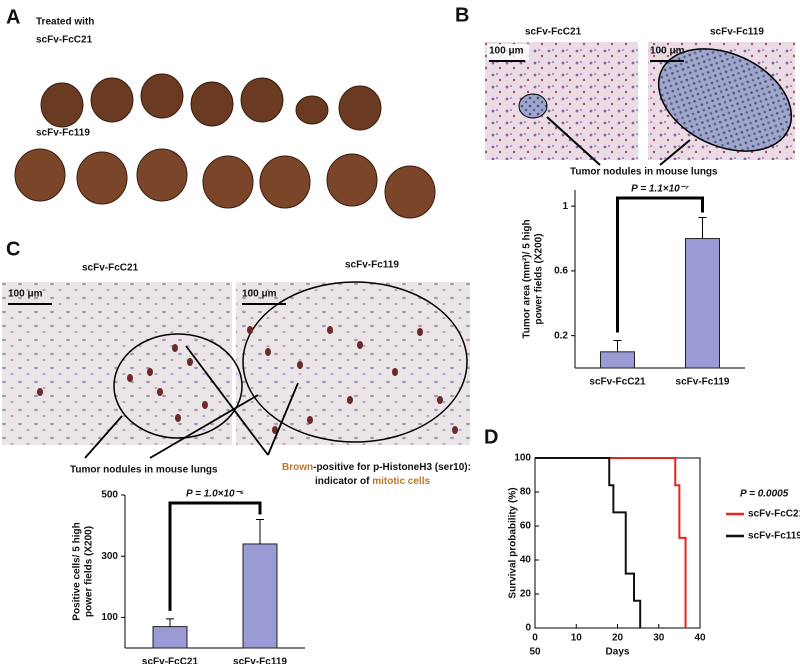 This screenshot has width=800, height=664. What do you see at coordinates (659, 638) in the screenshot?
I see `x-tick-label: 30` at bounding box center [659, 638].